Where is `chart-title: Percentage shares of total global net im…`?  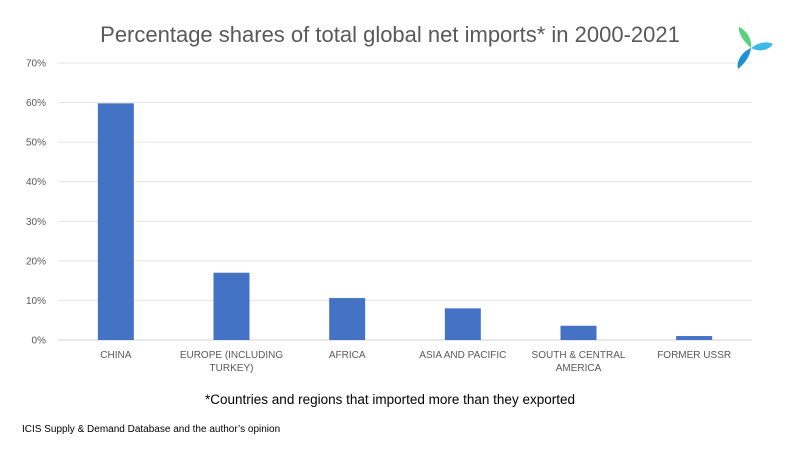
chart-title: Percentage shares of total global net im… is located at coordinates (390, 34).